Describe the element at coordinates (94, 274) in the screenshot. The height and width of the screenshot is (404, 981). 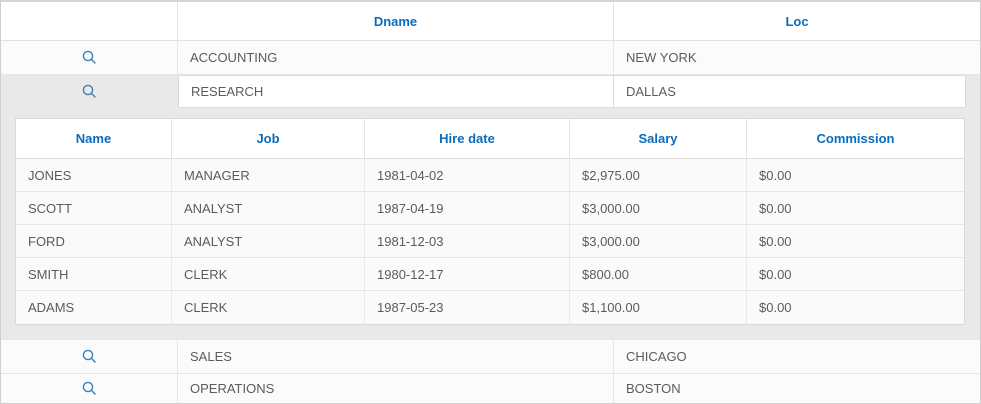
I see `name-cell: SMITH` at that location.